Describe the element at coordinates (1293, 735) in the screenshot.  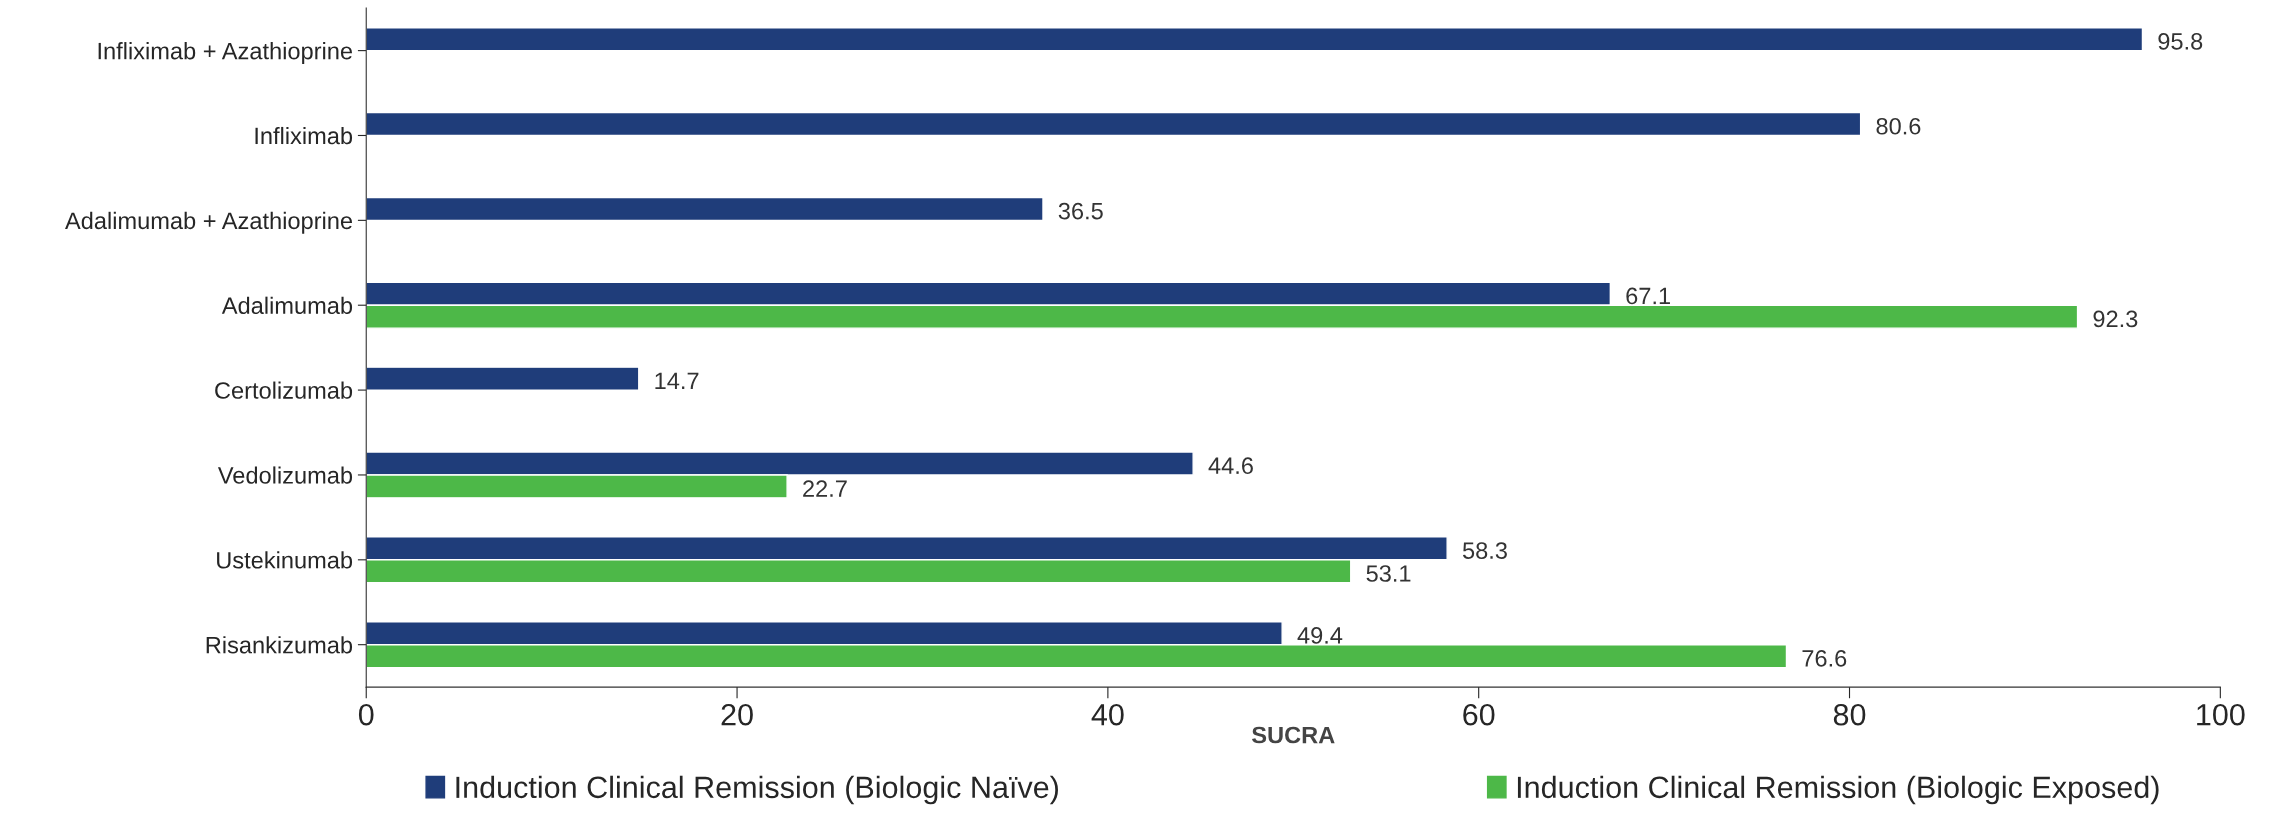
I see `x-axis-title: SUCRA` at that location.